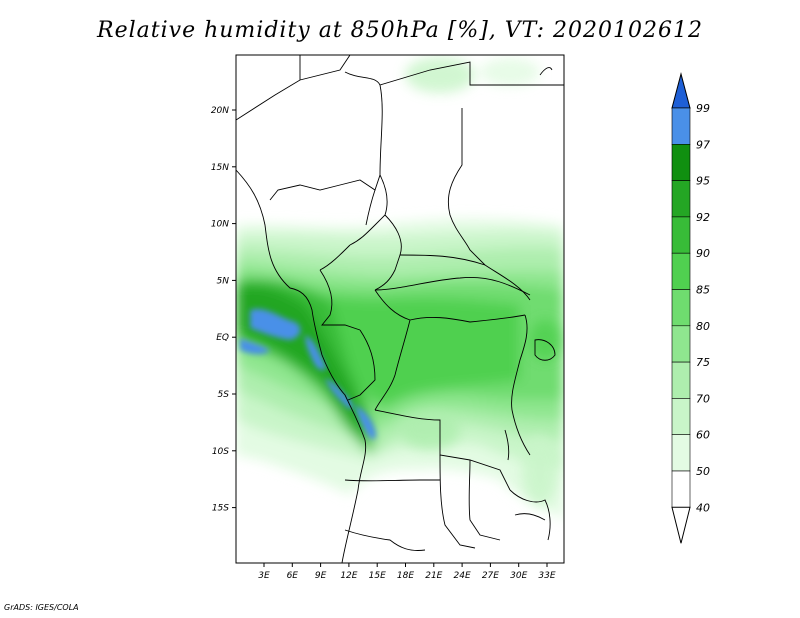 The width and height of the screenshot is (800, 618). What do you see at coordinates (703, 398) in the screenshot?
I see `colorbar-label: 70` at bounding box center [703, 398].